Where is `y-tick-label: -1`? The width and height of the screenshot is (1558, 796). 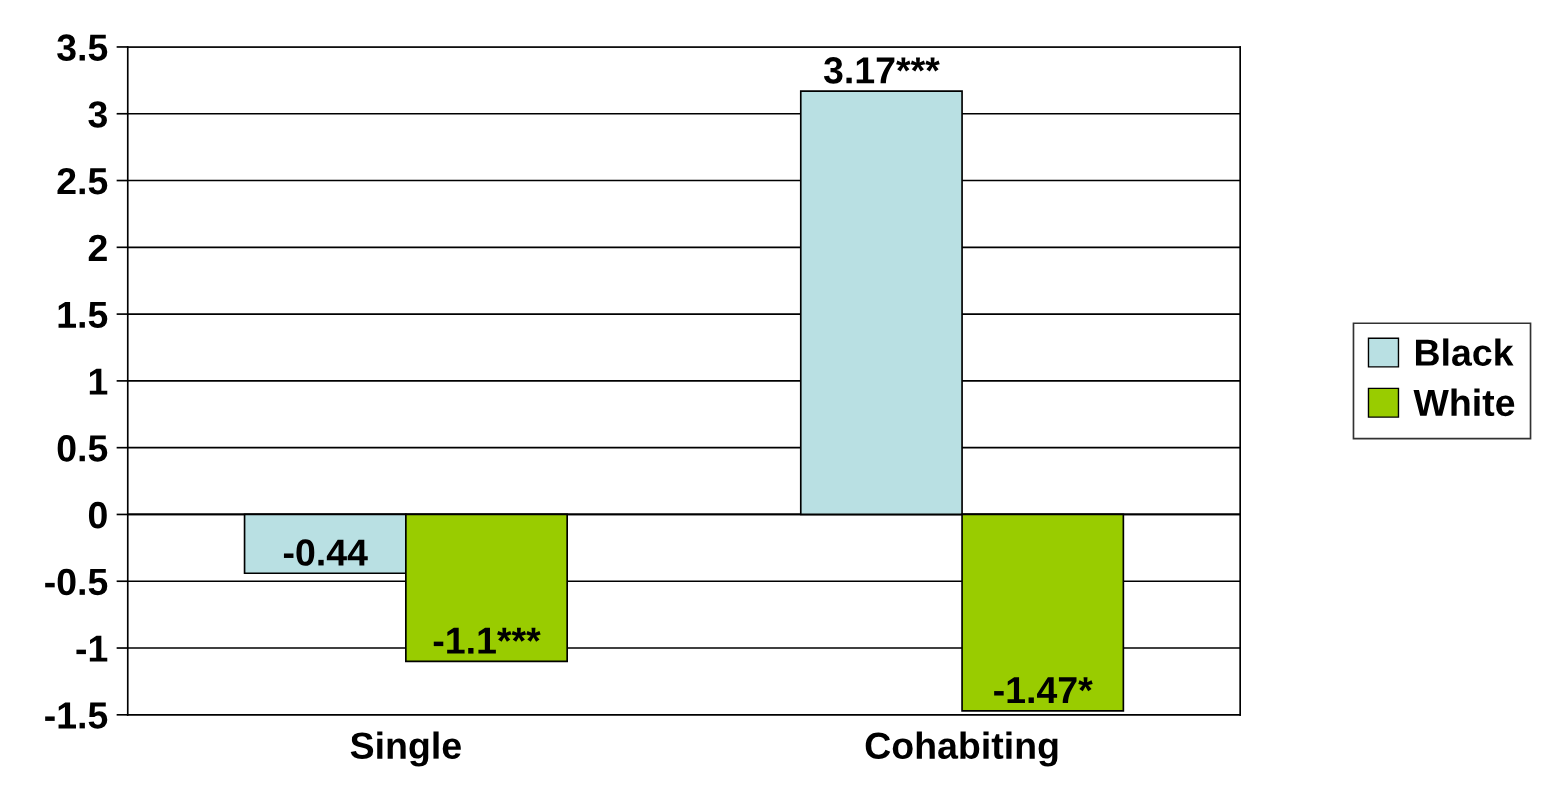 y-tick-label: -1 is located at coordinates (92, 648).